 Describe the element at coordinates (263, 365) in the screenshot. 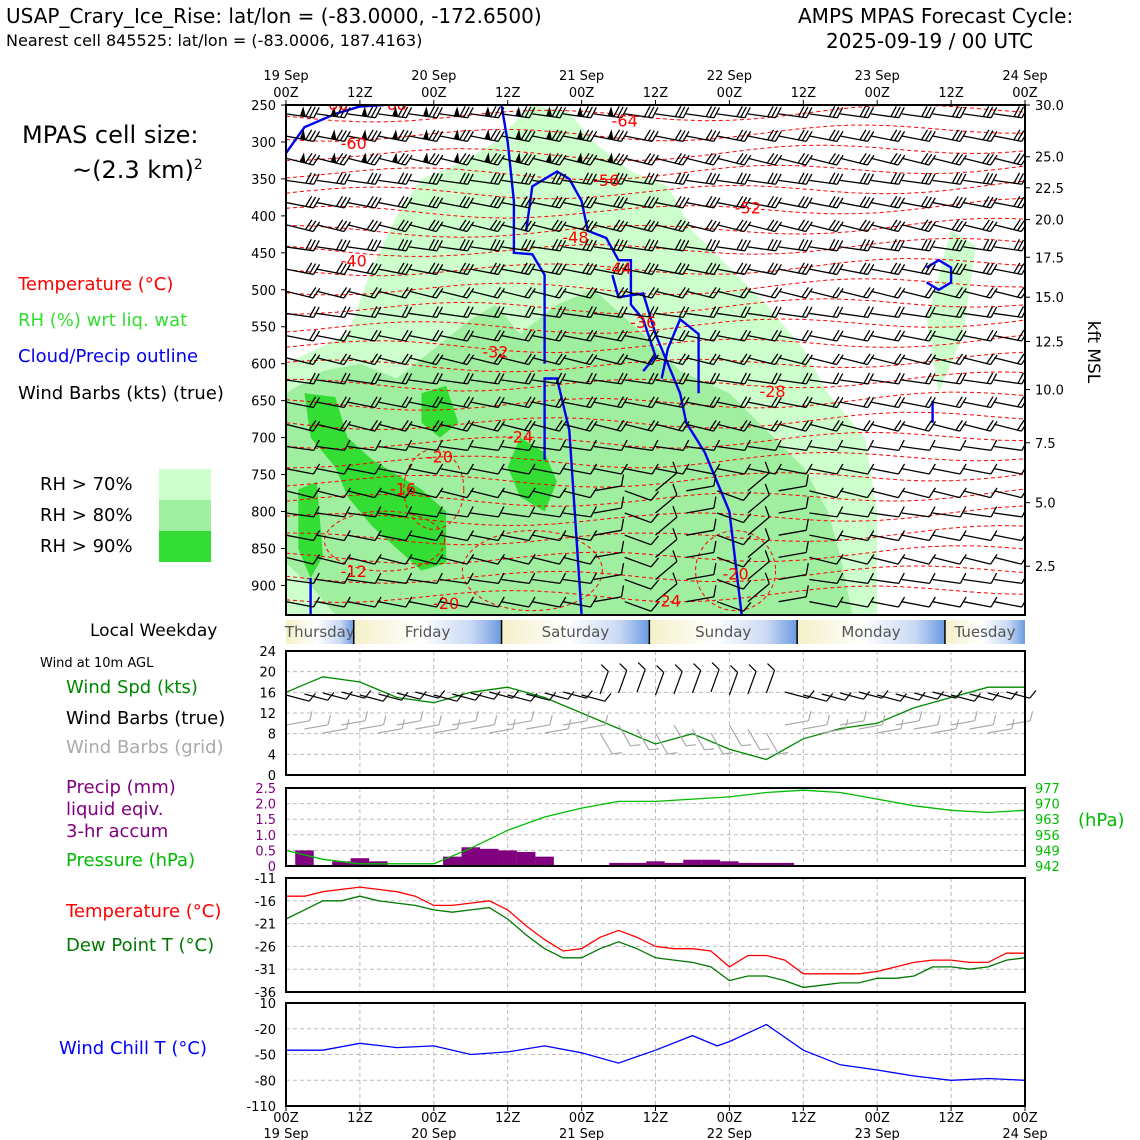

I see `pressure-tick-label: 600` at that location.